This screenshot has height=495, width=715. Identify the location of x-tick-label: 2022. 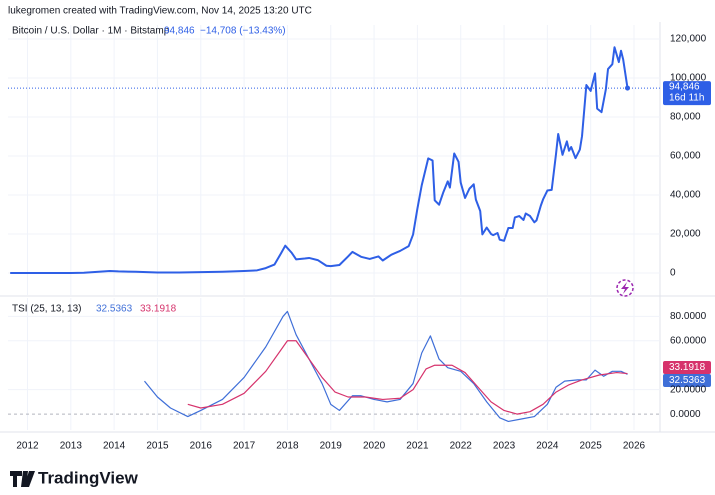
(461, 446).